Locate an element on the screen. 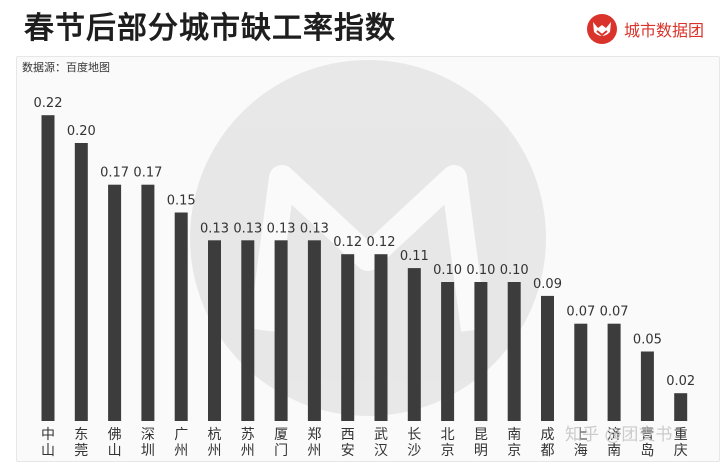 The image size is (720, 463). value-label-郑州: 0.13 is located at coordinates (314, 228).